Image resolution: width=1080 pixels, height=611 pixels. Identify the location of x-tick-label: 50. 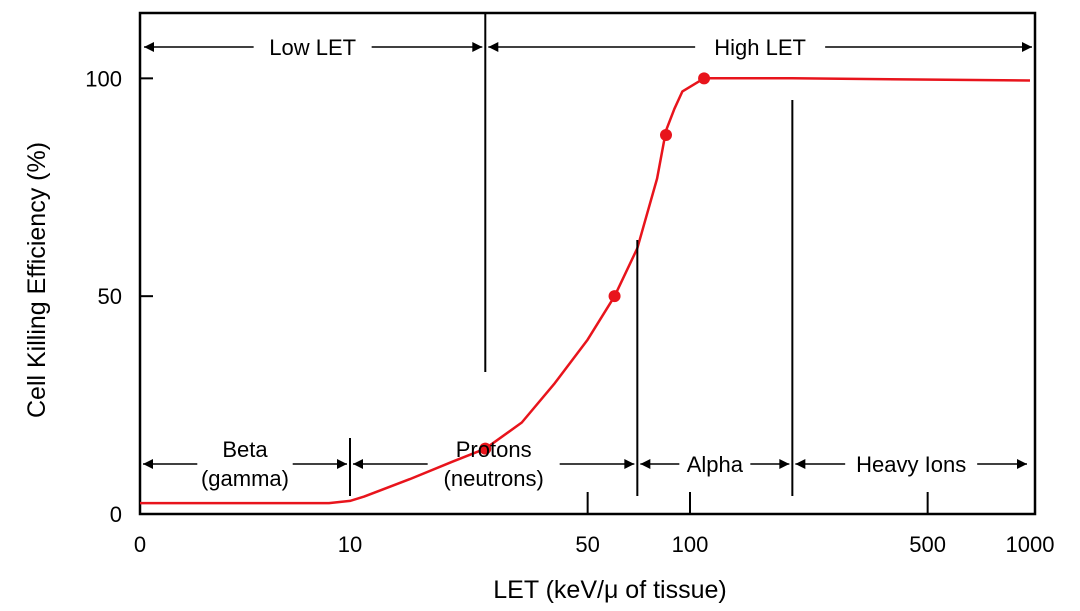
(587, 544).